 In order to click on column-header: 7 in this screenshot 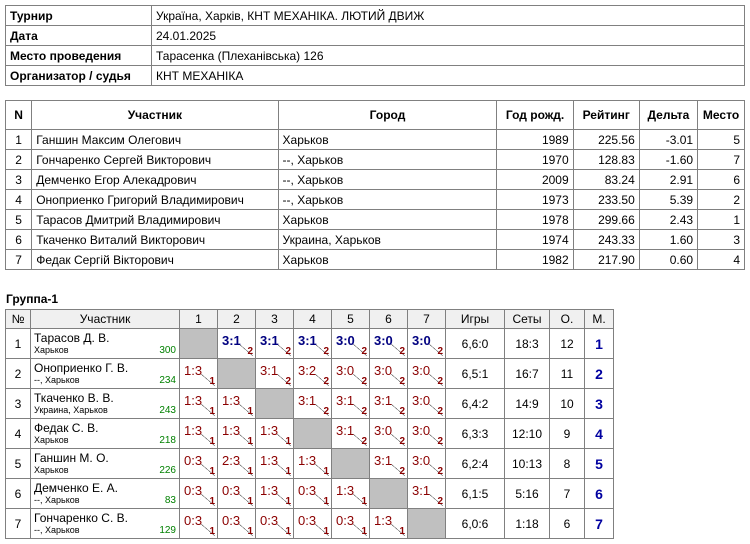, I will do `click(426, 319)`.